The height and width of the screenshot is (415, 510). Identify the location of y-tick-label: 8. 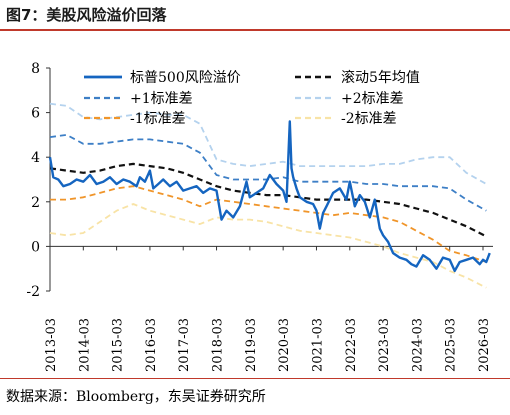
(35, 69).